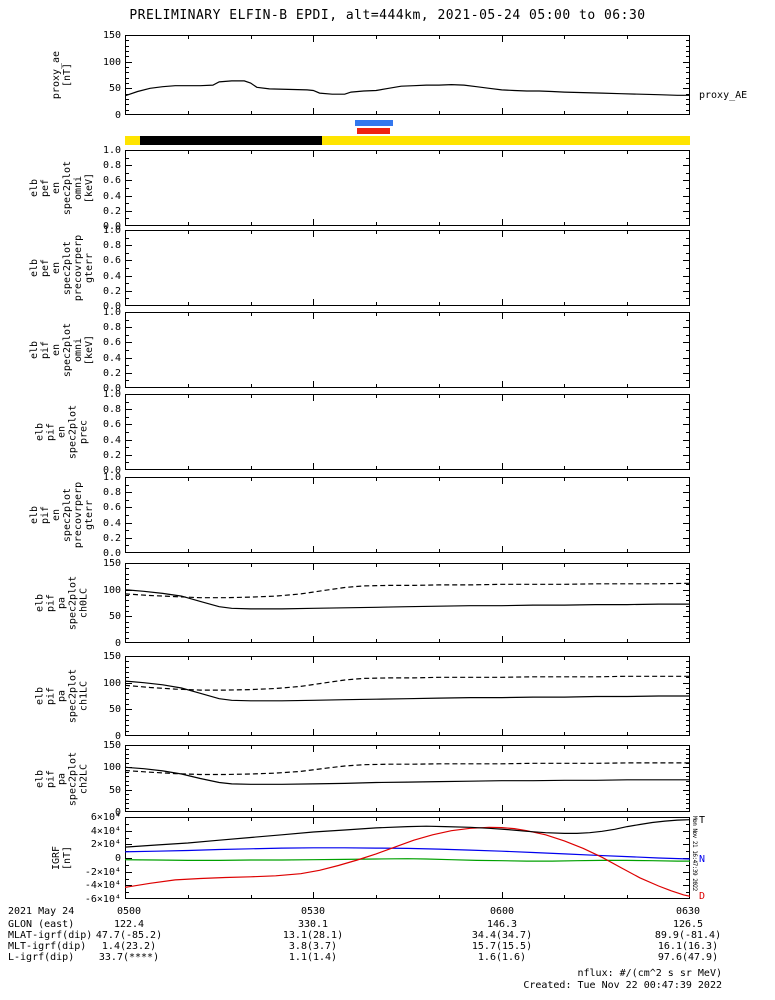  I want to click on panel-igrf, so click(407, 858).